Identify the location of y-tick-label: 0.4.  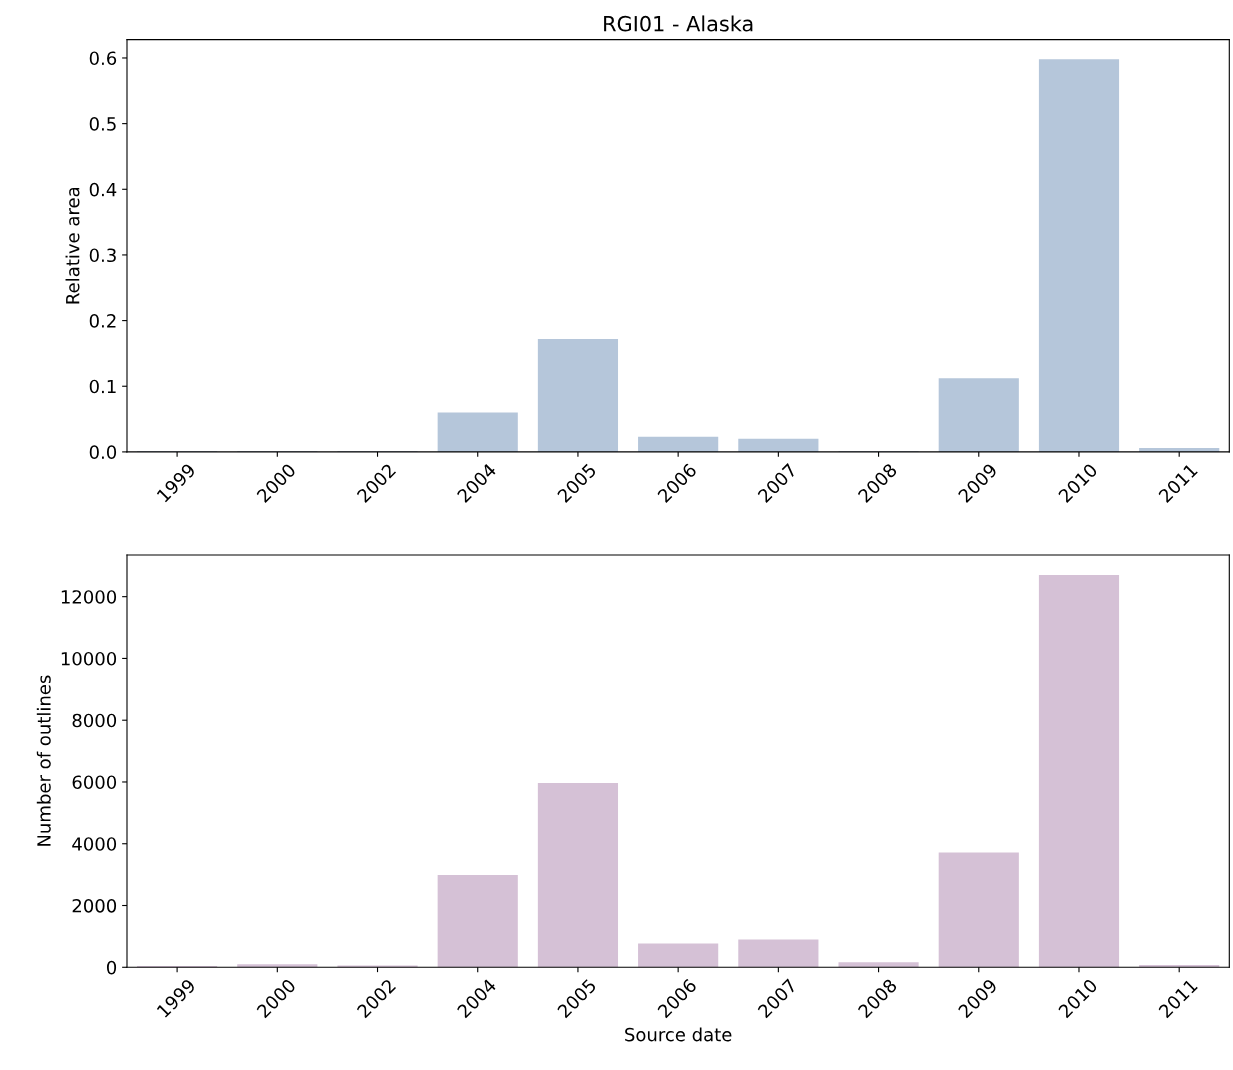
(103, 189).